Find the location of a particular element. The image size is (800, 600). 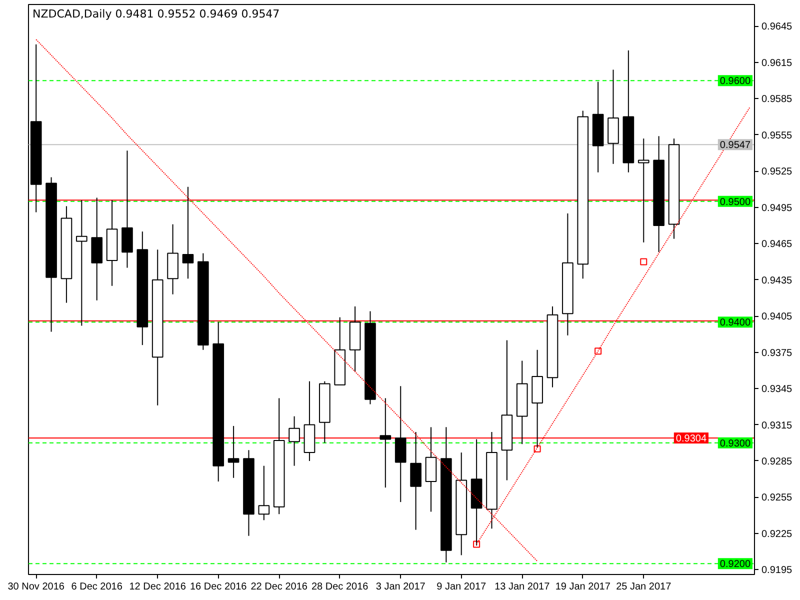

ref-line-label: 0.9500 is located at coordinates (735, 202).